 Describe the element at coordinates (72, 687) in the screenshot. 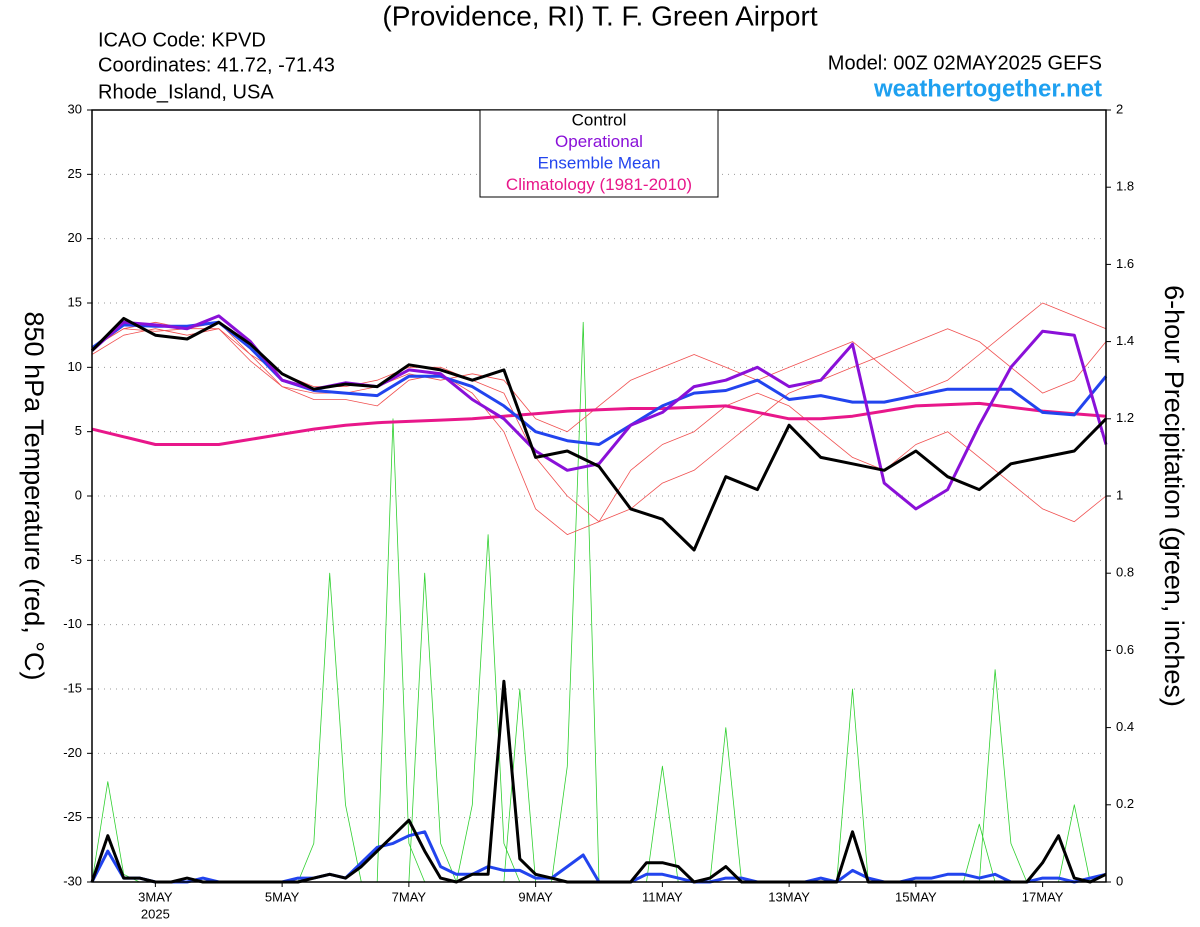

I see `y-tick-label: -15` at that location.